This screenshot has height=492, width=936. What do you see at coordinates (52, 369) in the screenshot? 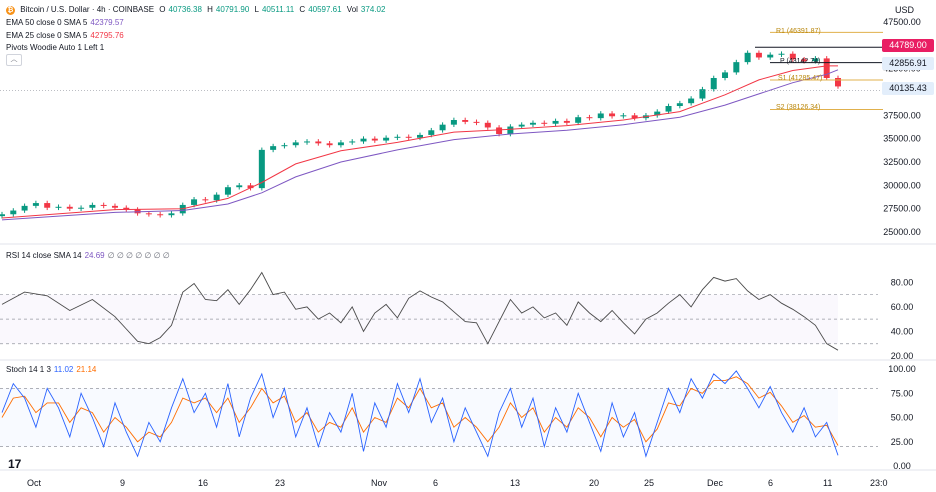
I see `stoch-legend: Stoch 14 1 3 11.02 21.14` at bounding box center [52, 369].